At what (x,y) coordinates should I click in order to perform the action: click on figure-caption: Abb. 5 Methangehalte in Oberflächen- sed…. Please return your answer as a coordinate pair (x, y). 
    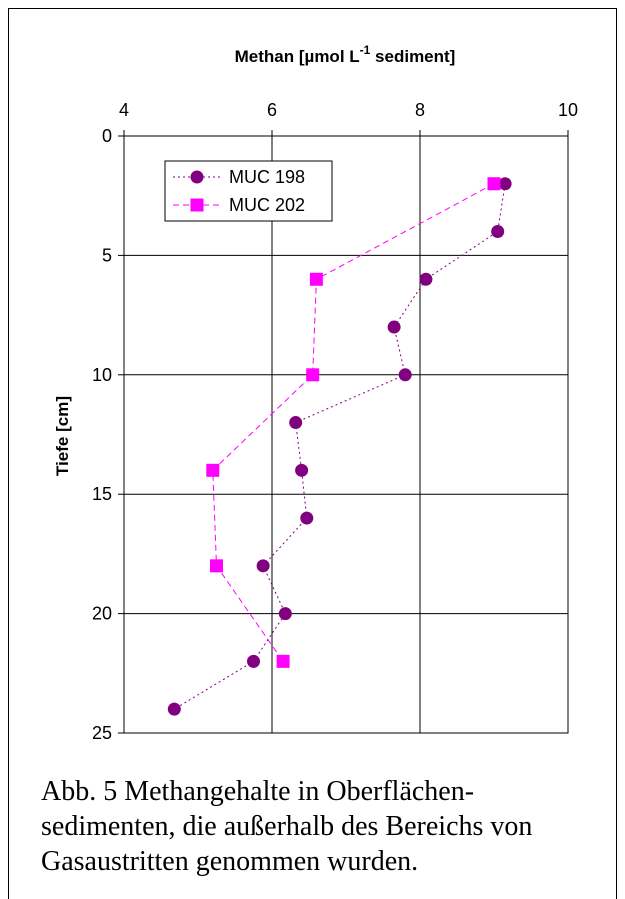
    Looking at the image, I should click on (321, 826).